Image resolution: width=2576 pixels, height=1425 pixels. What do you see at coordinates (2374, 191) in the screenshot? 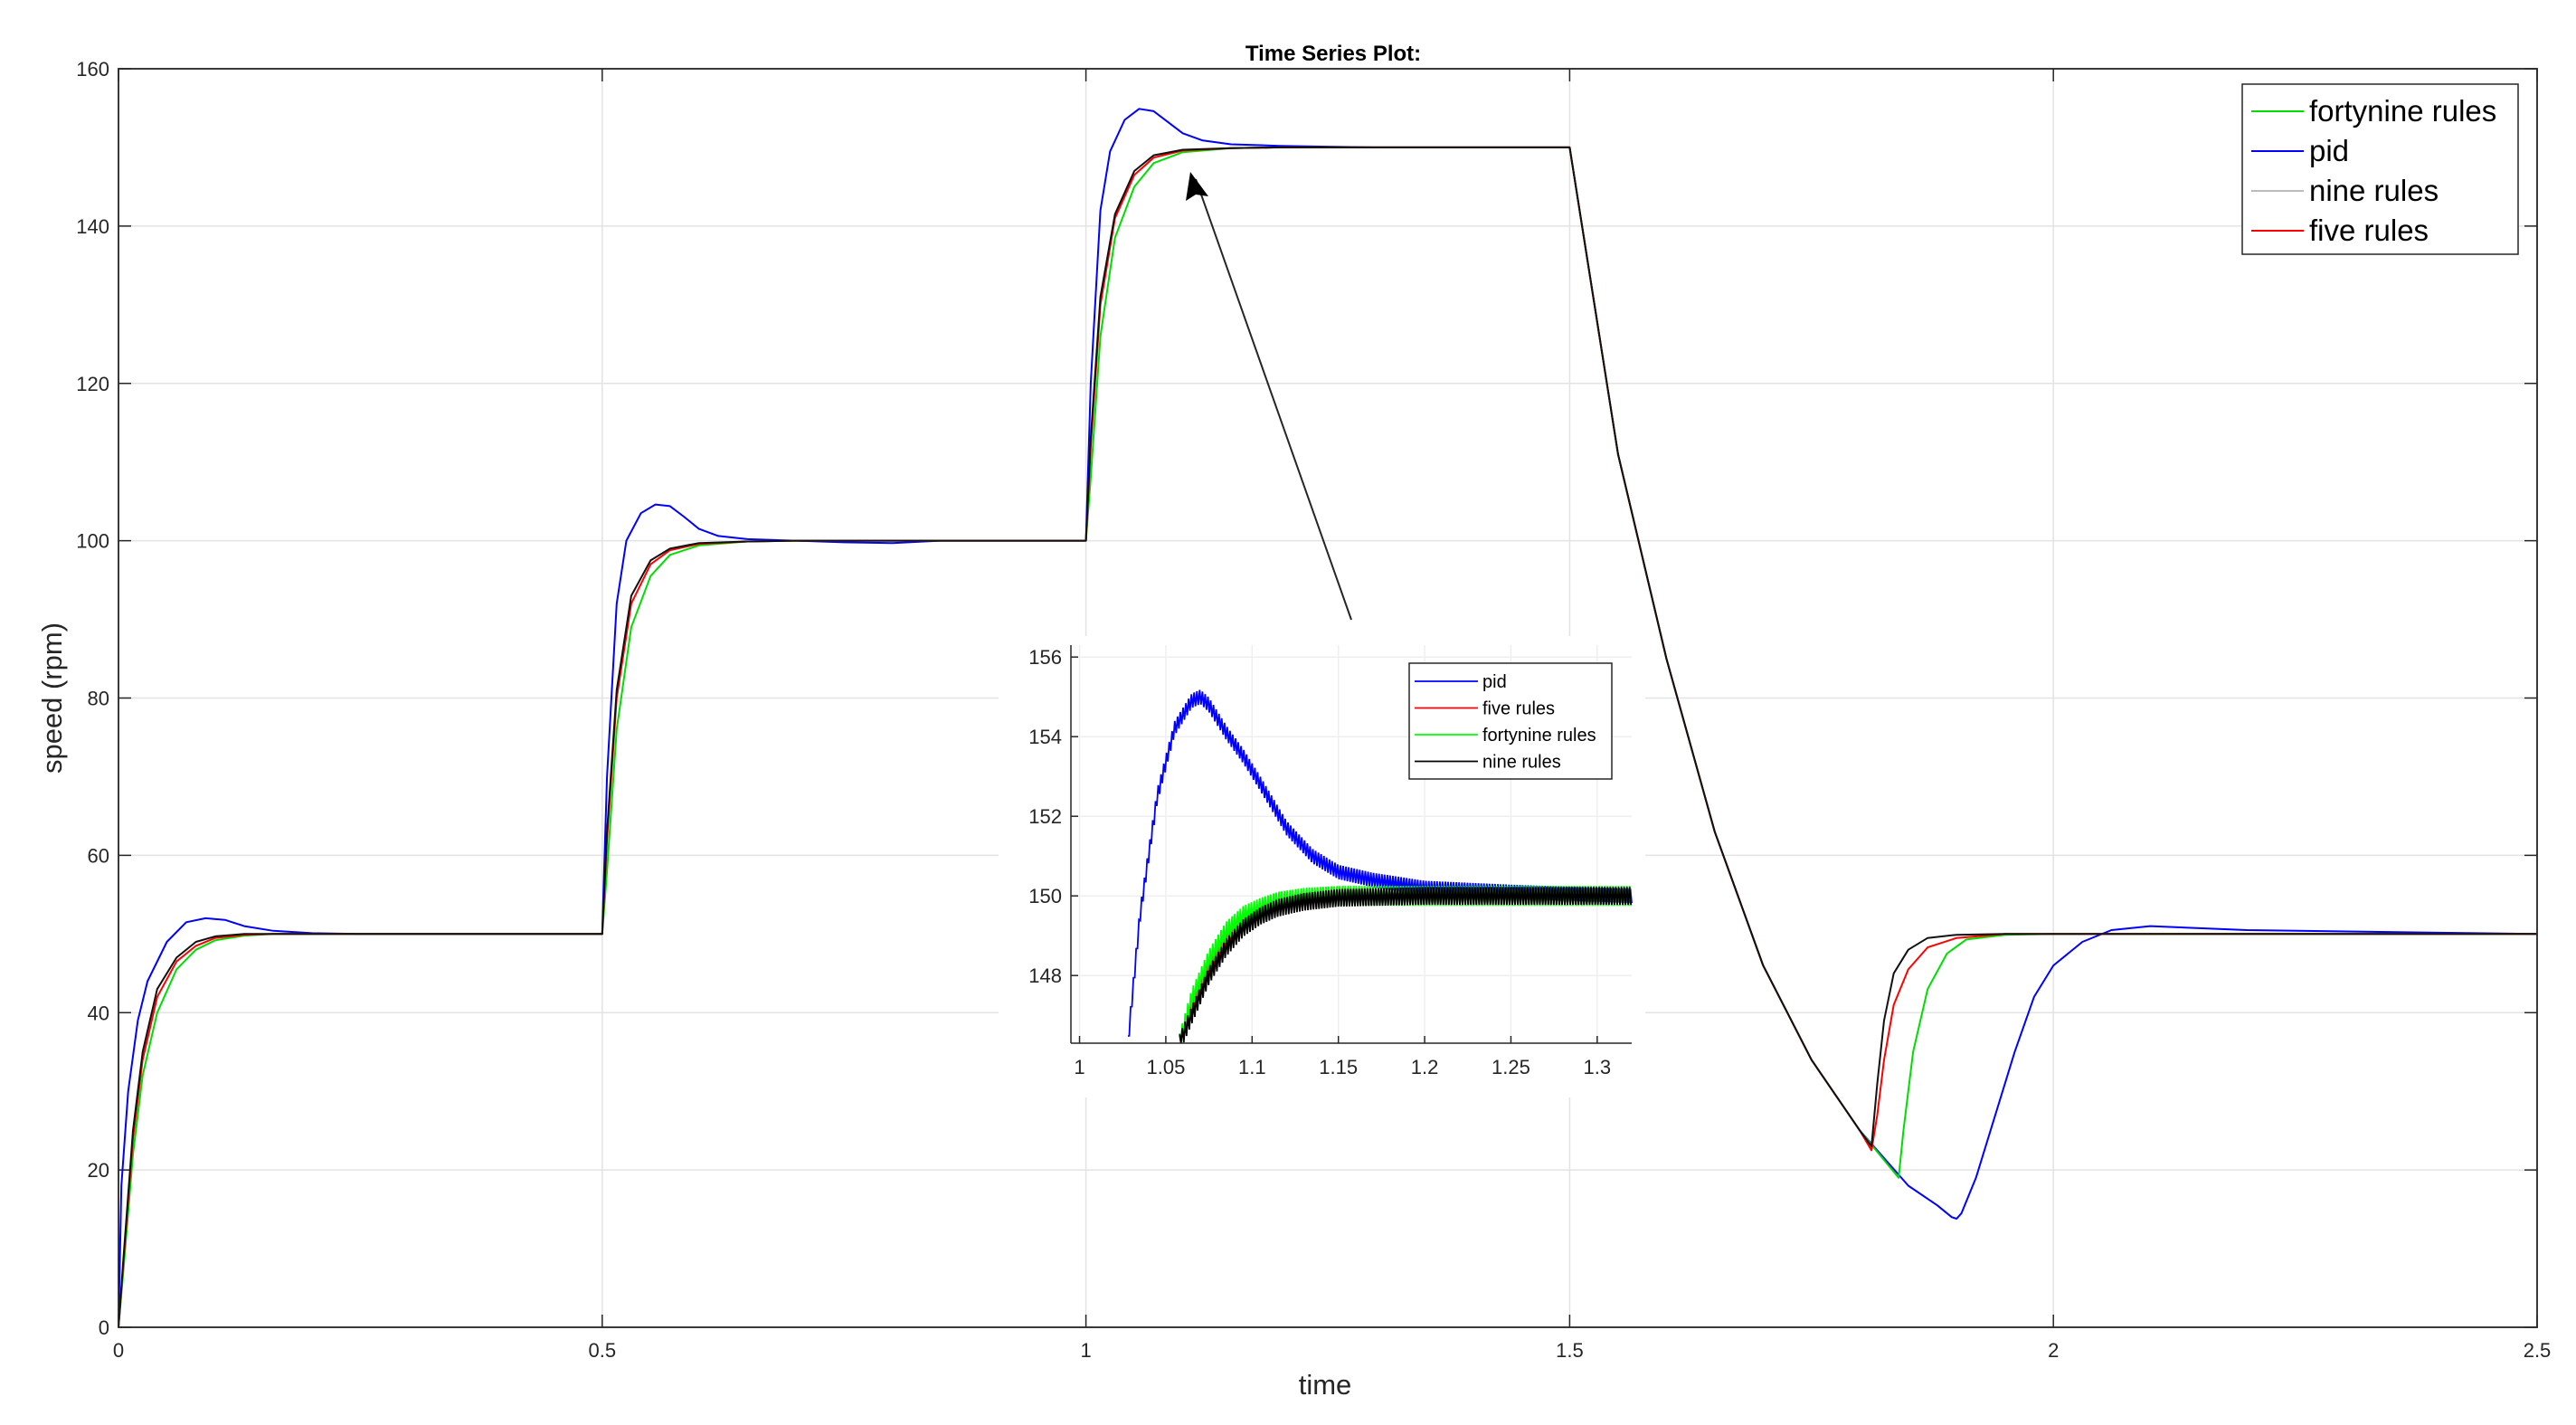
I see `legend-label-nine-rules: nine rules` at bounding box center [2374, 191].